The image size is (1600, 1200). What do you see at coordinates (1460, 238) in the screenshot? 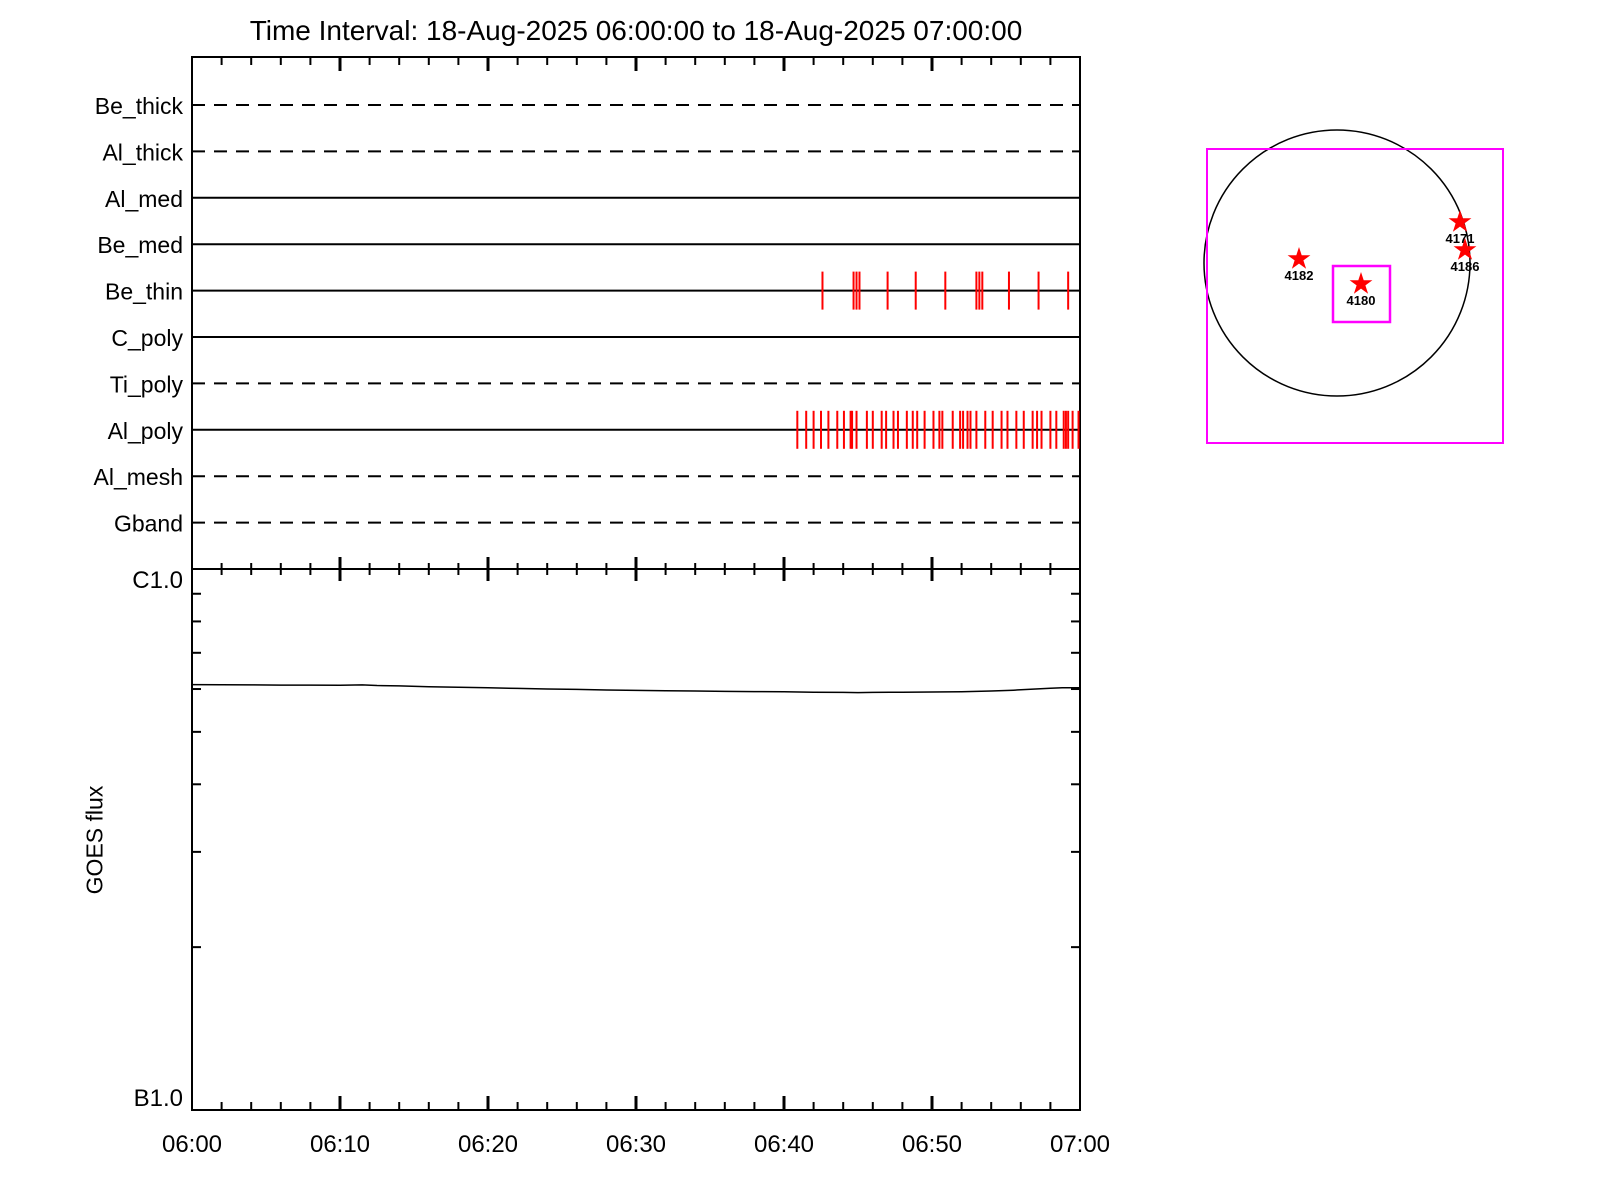
I see `active-region-label: 4171` at bounding box center [1460, 238].